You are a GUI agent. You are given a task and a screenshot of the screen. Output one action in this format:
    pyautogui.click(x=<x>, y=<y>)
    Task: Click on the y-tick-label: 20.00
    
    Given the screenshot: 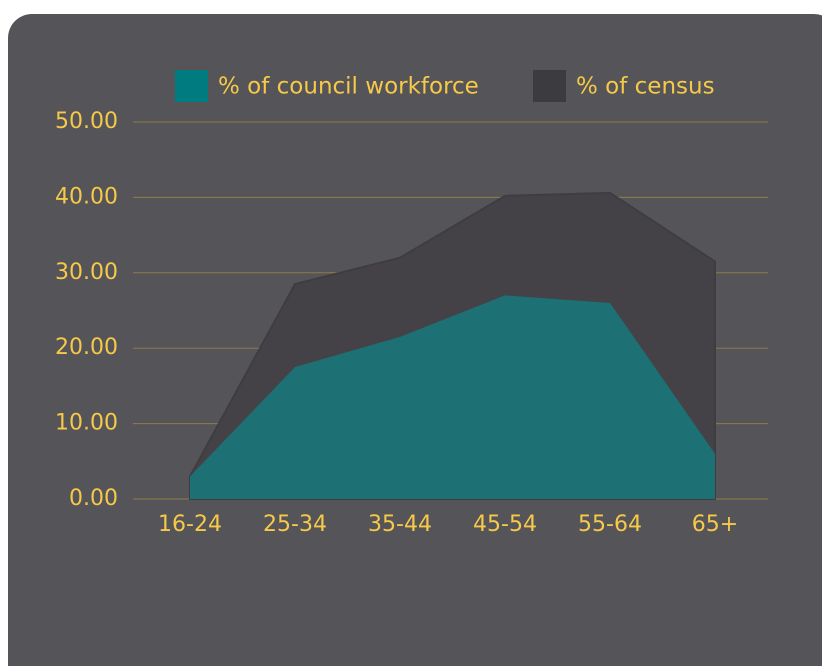 What is the action you would take?
    pyautogui.click(x=86, y=347)
    